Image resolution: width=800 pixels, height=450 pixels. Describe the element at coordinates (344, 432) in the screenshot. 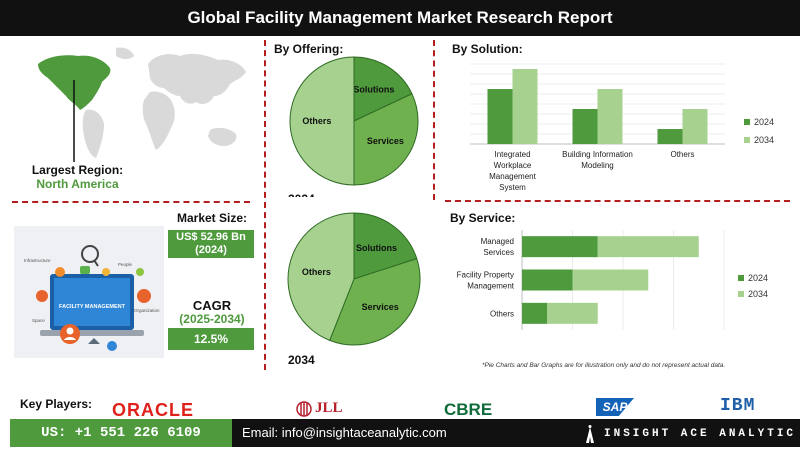

I see `footer-email: Email: info@insightaceanalytic.com` at that location.